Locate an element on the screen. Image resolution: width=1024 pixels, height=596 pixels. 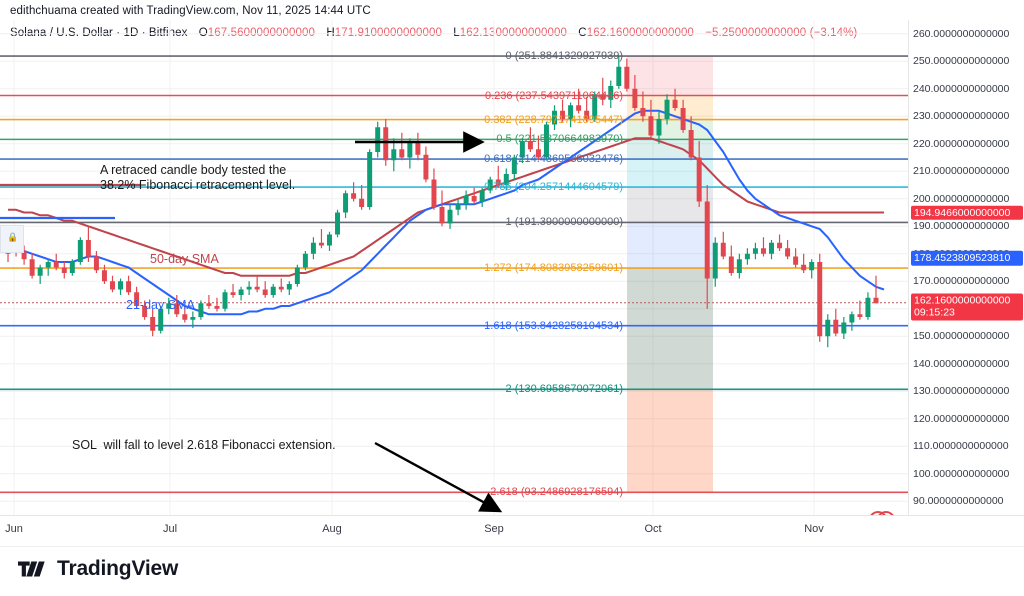
lock-icon: 🔒 is located at coordinates (13, 237).